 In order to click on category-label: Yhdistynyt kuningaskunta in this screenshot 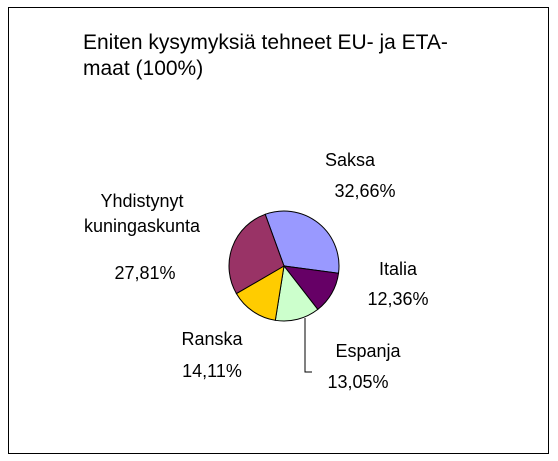, I will do `click(142, 213)`.